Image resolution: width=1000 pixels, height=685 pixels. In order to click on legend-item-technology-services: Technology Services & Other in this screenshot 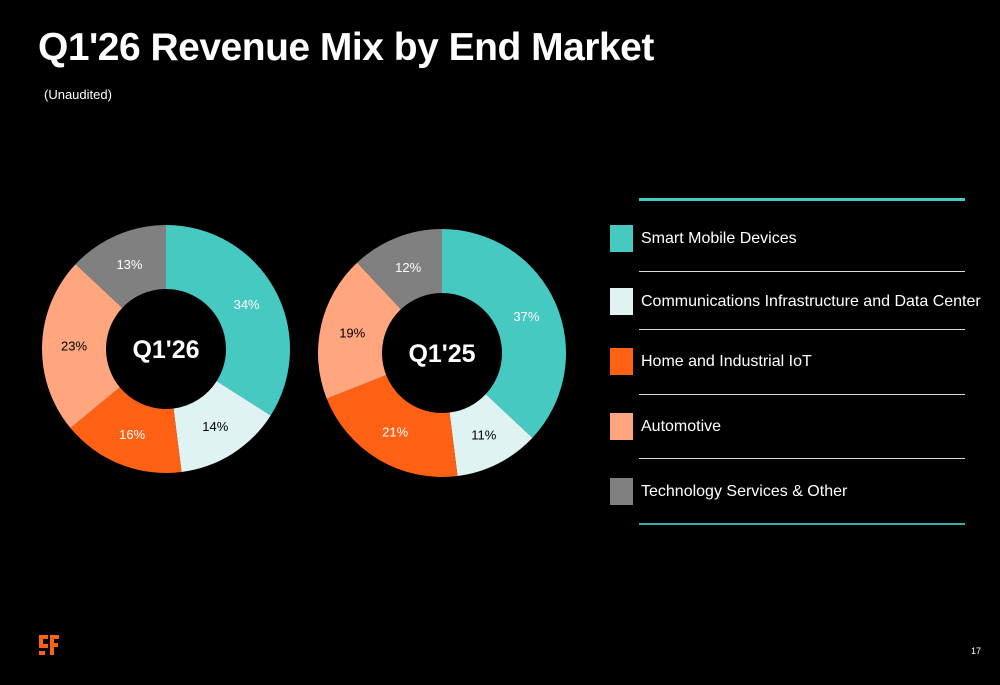, I will do `click(787, 492)`.